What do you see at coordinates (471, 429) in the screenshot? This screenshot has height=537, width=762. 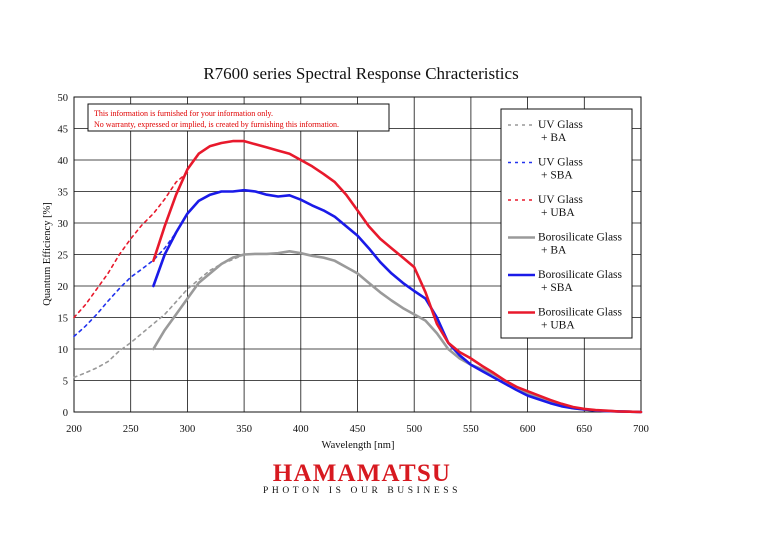 I see `x-tick-label: 550` at bounding box center [471, 429].